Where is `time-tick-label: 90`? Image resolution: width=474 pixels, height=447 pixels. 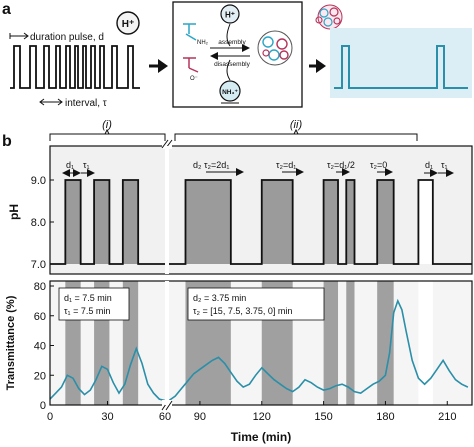
time-tick-label: 90 is located at coordinates (200, 417).